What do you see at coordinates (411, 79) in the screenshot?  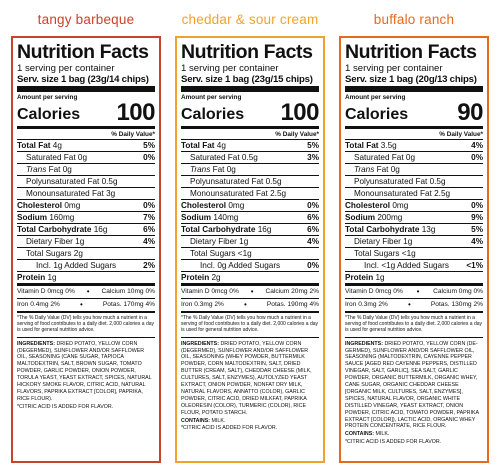 I see `serving-size: Serv. size 1 bag (20g/13 chips)` at bounding box center [411, 79].